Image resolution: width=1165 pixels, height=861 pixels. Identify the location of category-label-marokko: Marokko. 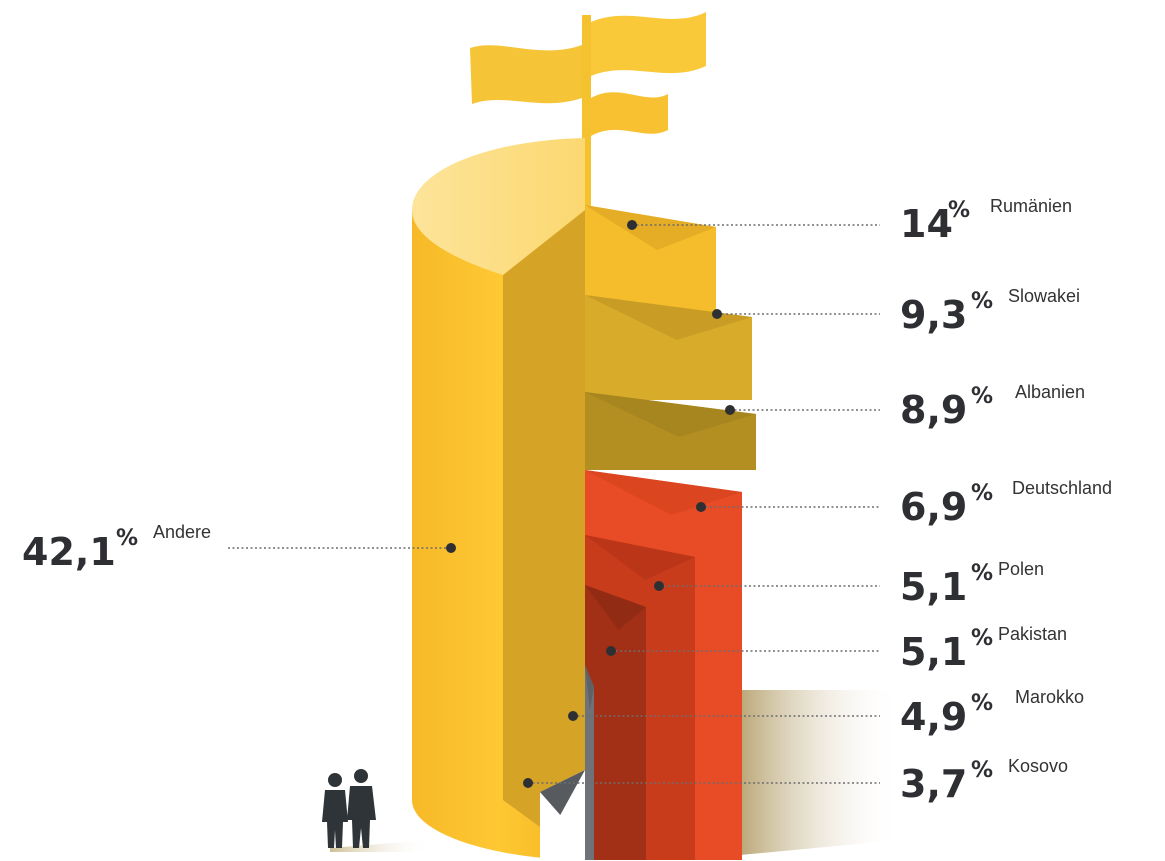
(1049, 697).